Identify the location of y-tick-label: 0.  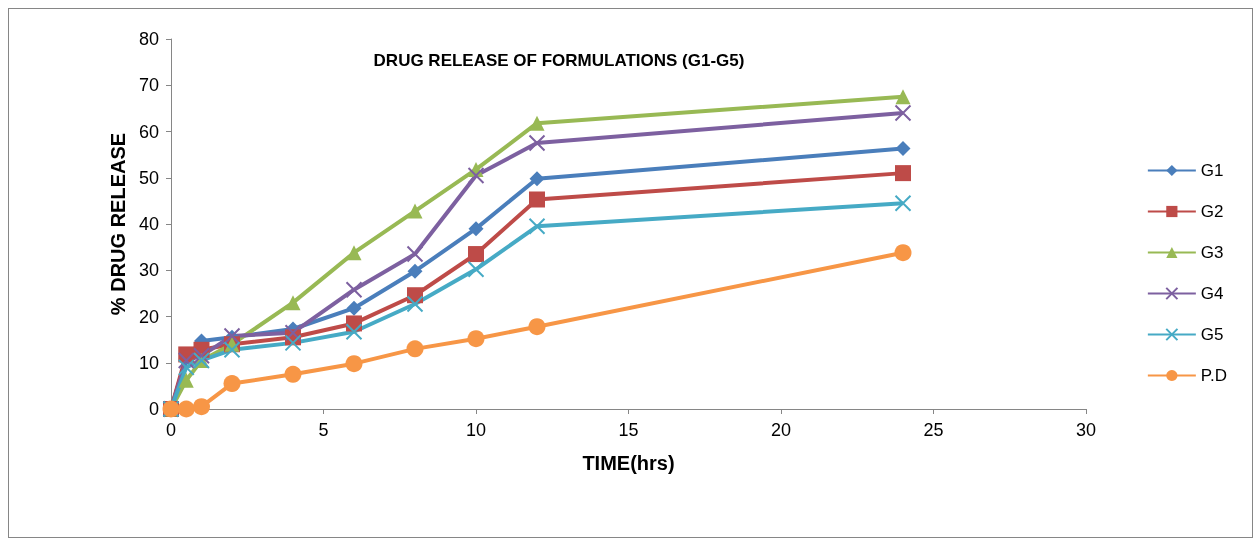
(153, 409).